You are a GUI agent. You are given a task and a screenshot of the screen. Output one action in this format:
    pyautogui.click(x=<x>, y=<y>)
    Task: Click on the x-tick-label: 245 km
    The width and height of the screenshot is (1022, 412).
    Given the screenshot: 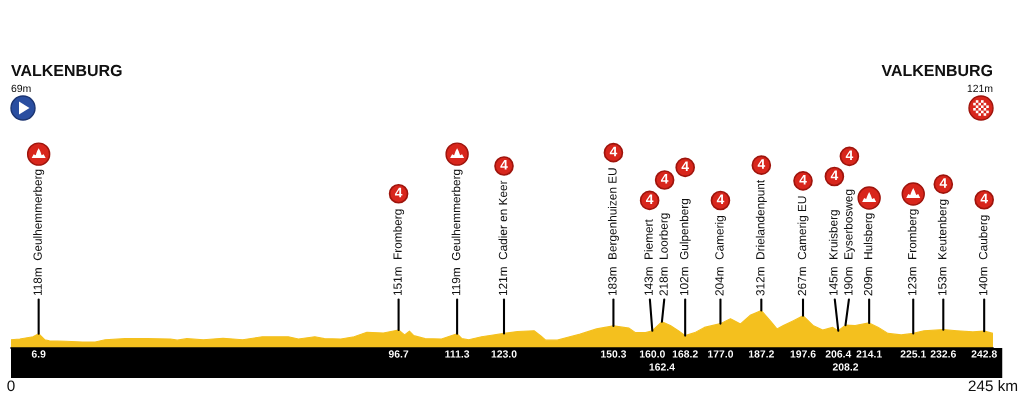 What is the action you would take?
    pyautogui.click(x=993, y=386)
    